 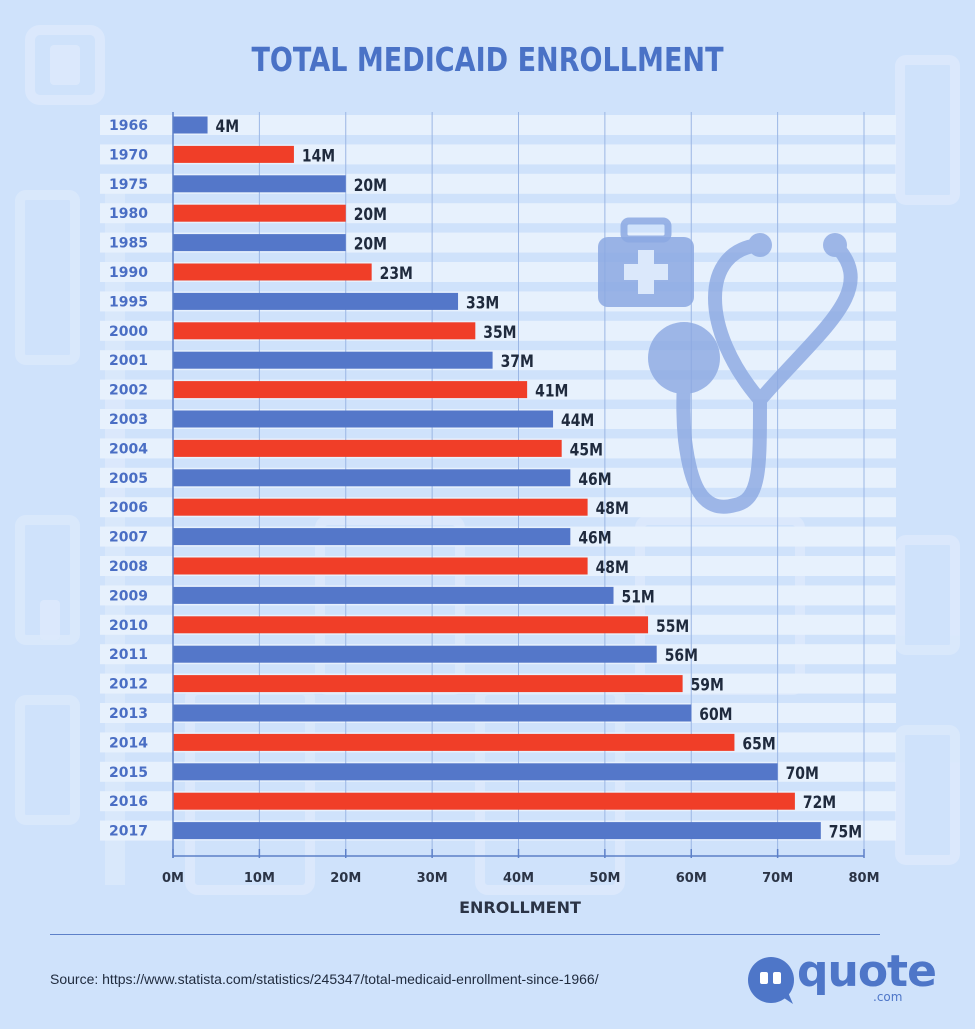 I want to click on bar-2013, so click(x=432, y=713).